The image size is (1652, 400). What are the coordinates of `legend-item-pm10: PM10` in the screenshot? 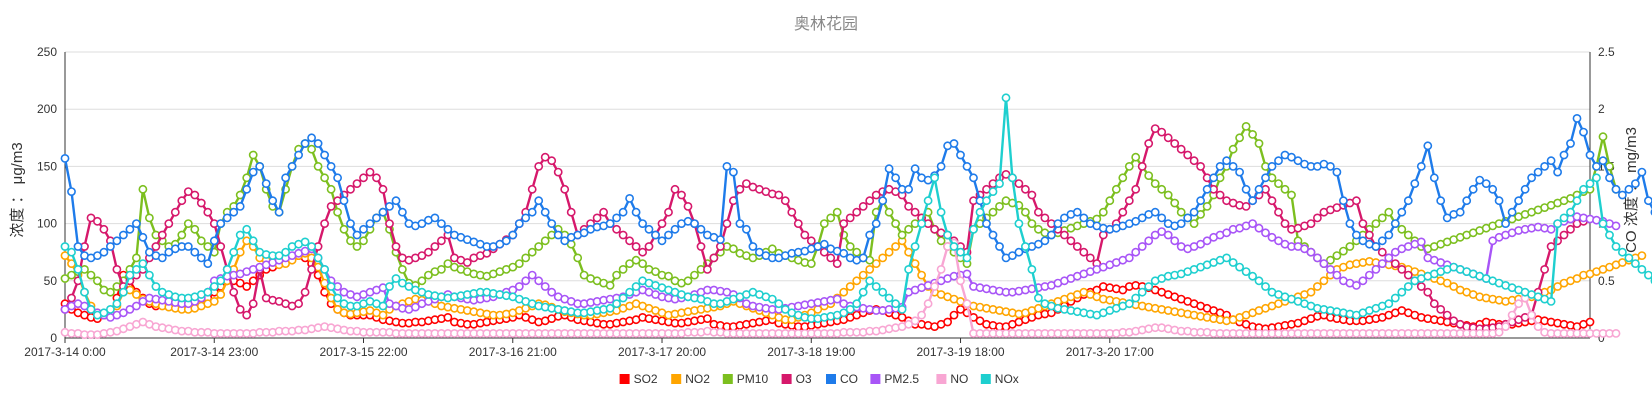 It's located at (745, 379).